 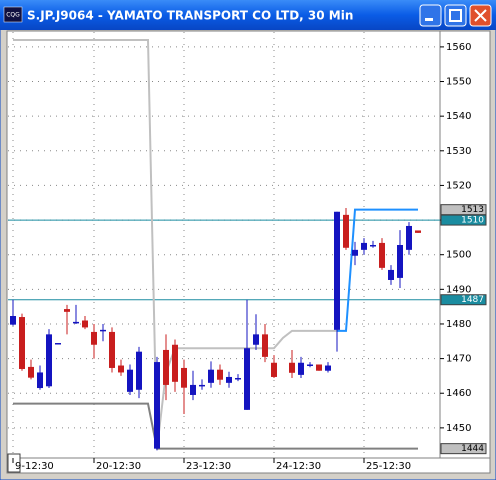 I want to click on x-tick-label: 25-12:30, so click(x=388, y=466).